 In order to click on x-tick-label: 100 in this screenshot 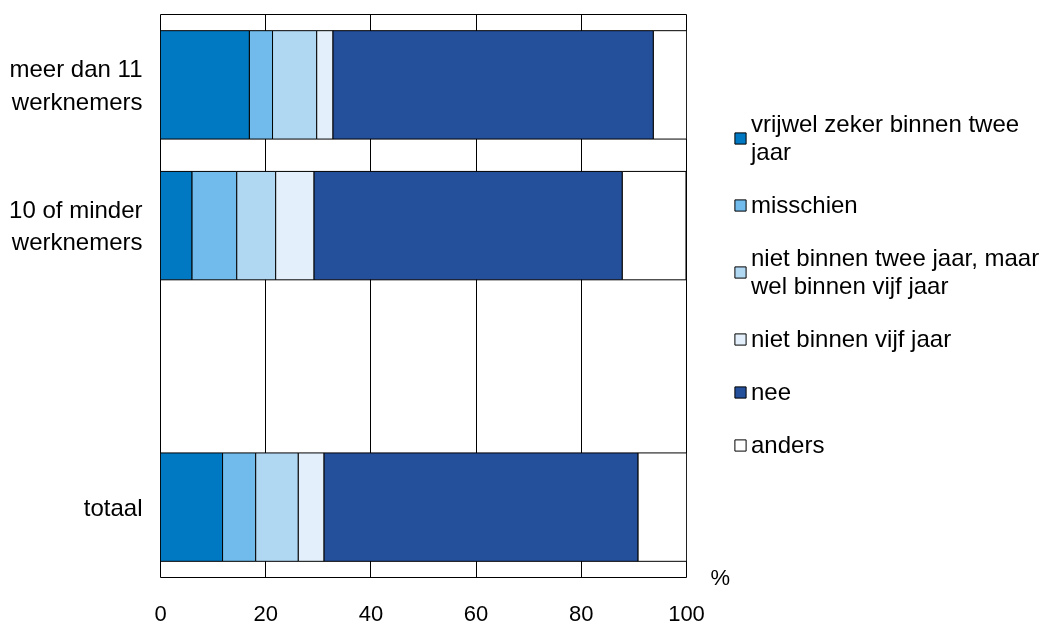, I will do `click(686, 613)`.